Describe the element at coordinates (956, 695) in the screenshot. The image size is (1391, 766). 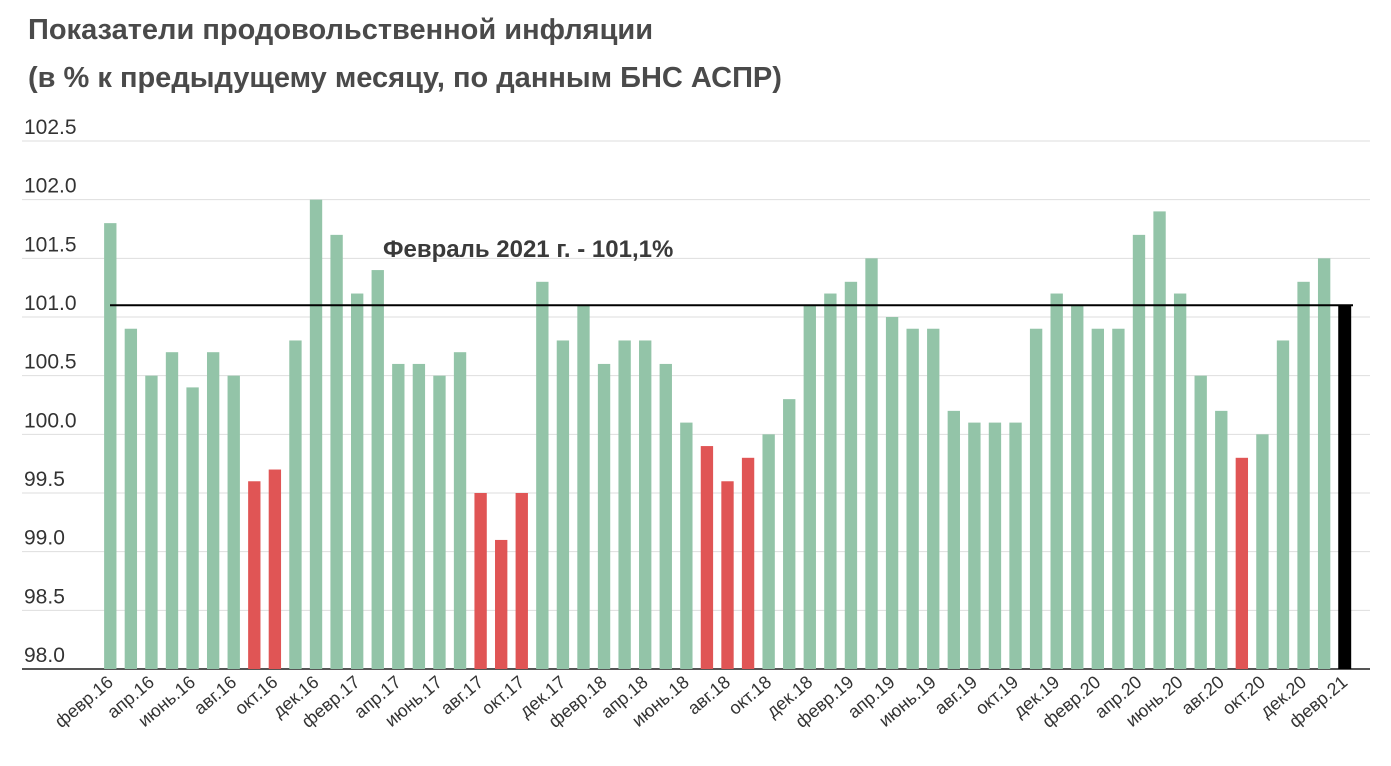
I see `x-tick-label: авг.19` at that location.